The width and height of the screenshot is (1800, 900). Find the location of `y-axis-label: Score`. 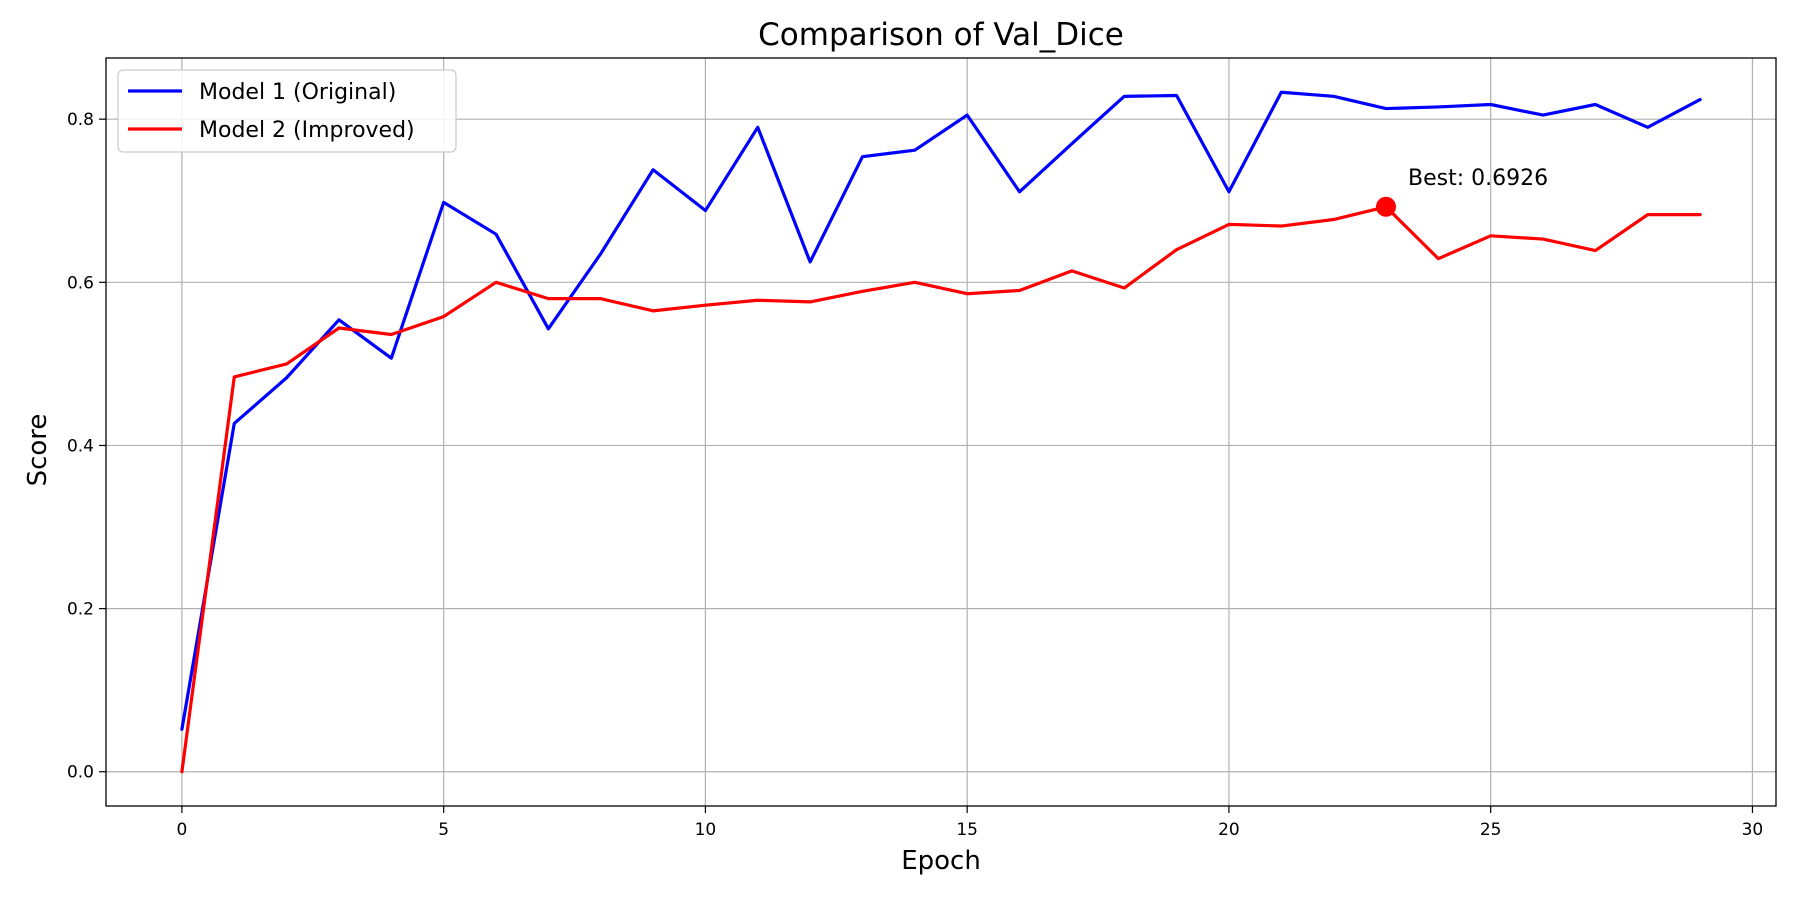

y-axis-label: Score is located at coordinates (38, 450).